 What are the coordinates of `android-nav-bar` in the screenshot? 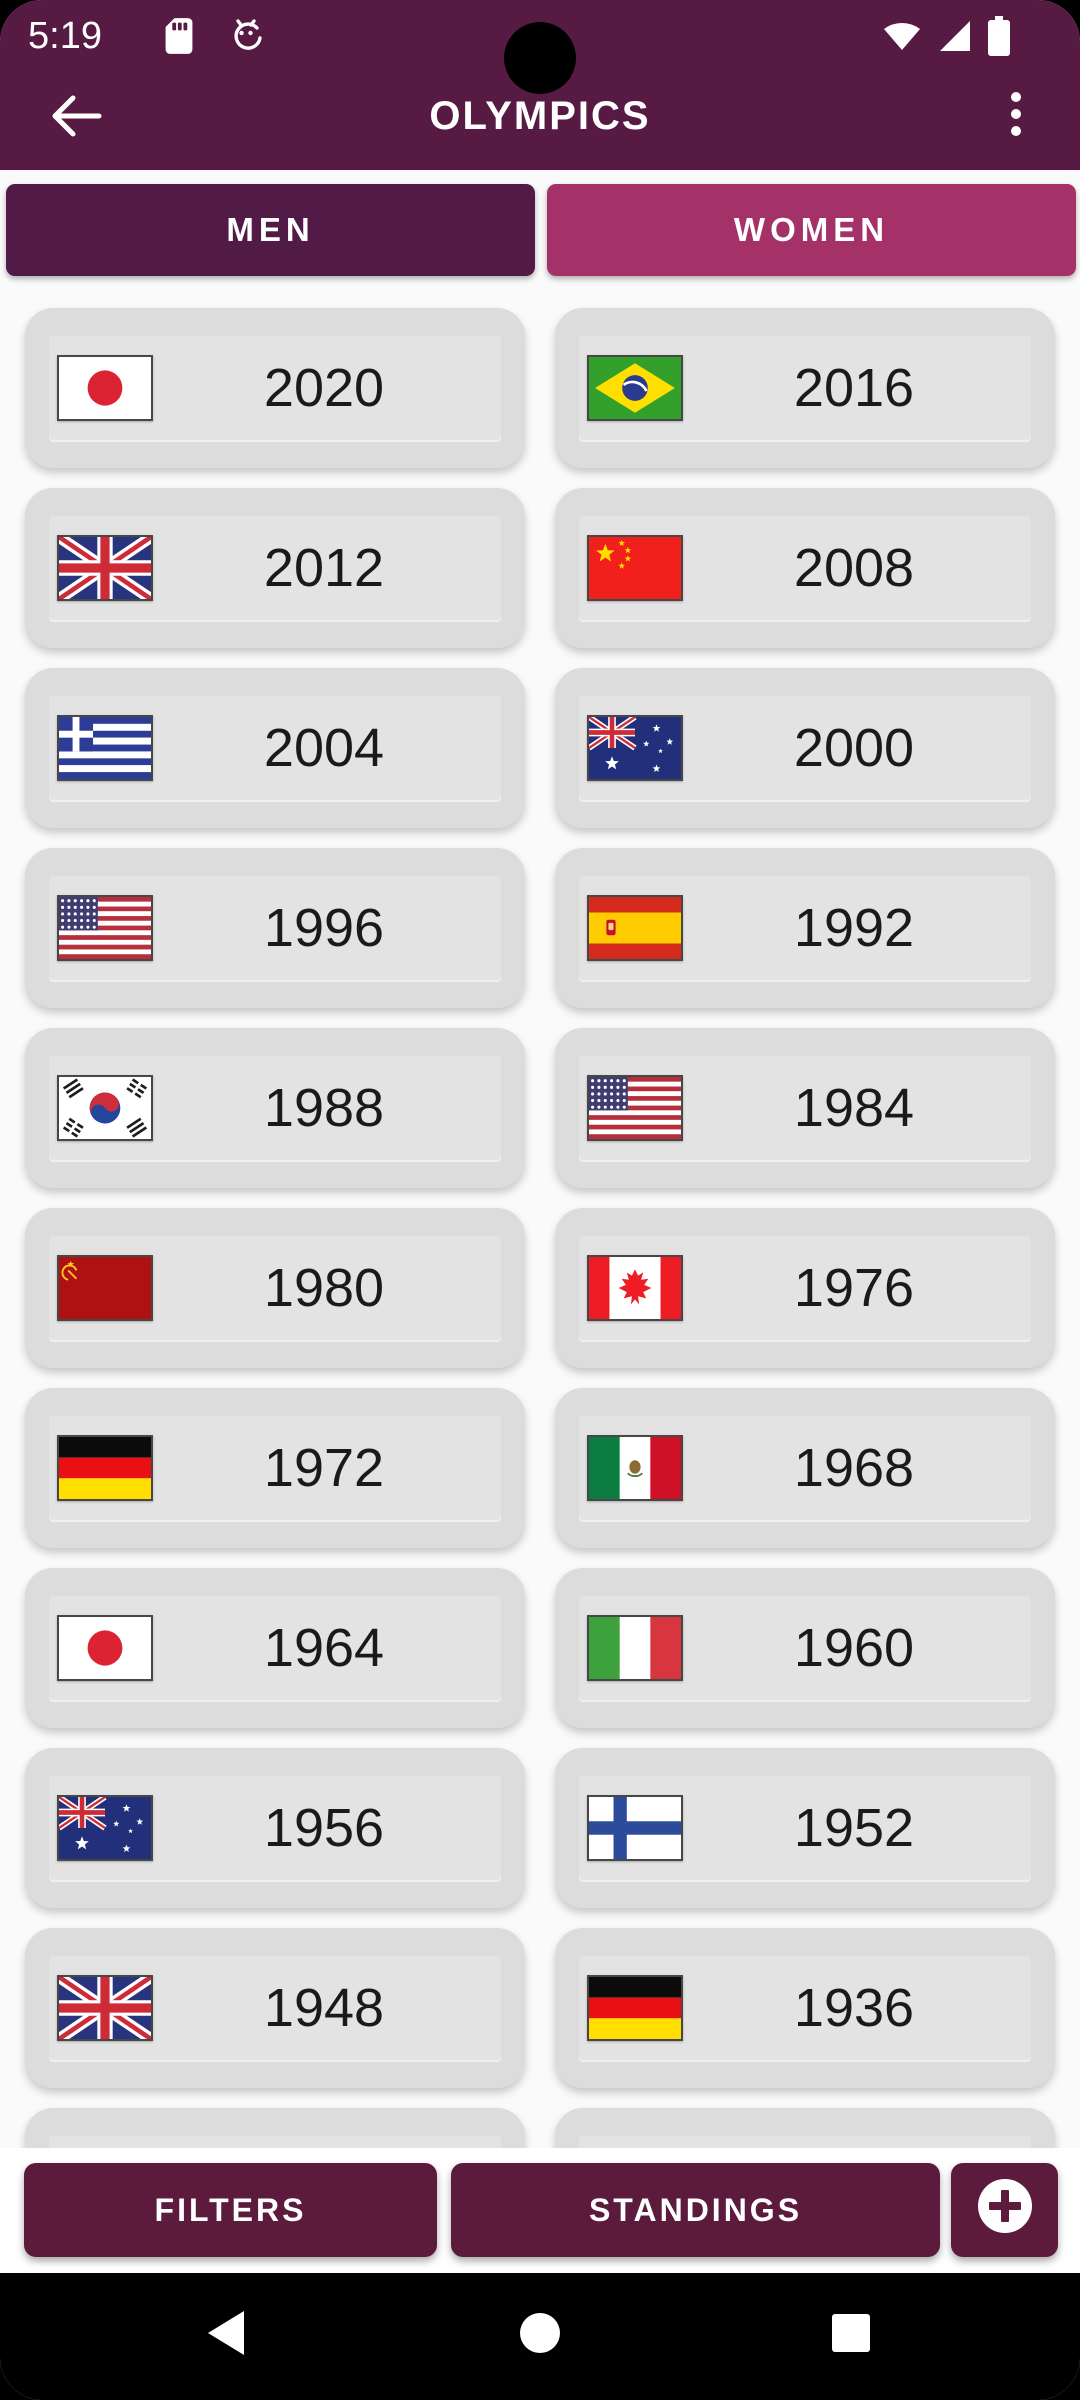 It's located at (540, 2336).